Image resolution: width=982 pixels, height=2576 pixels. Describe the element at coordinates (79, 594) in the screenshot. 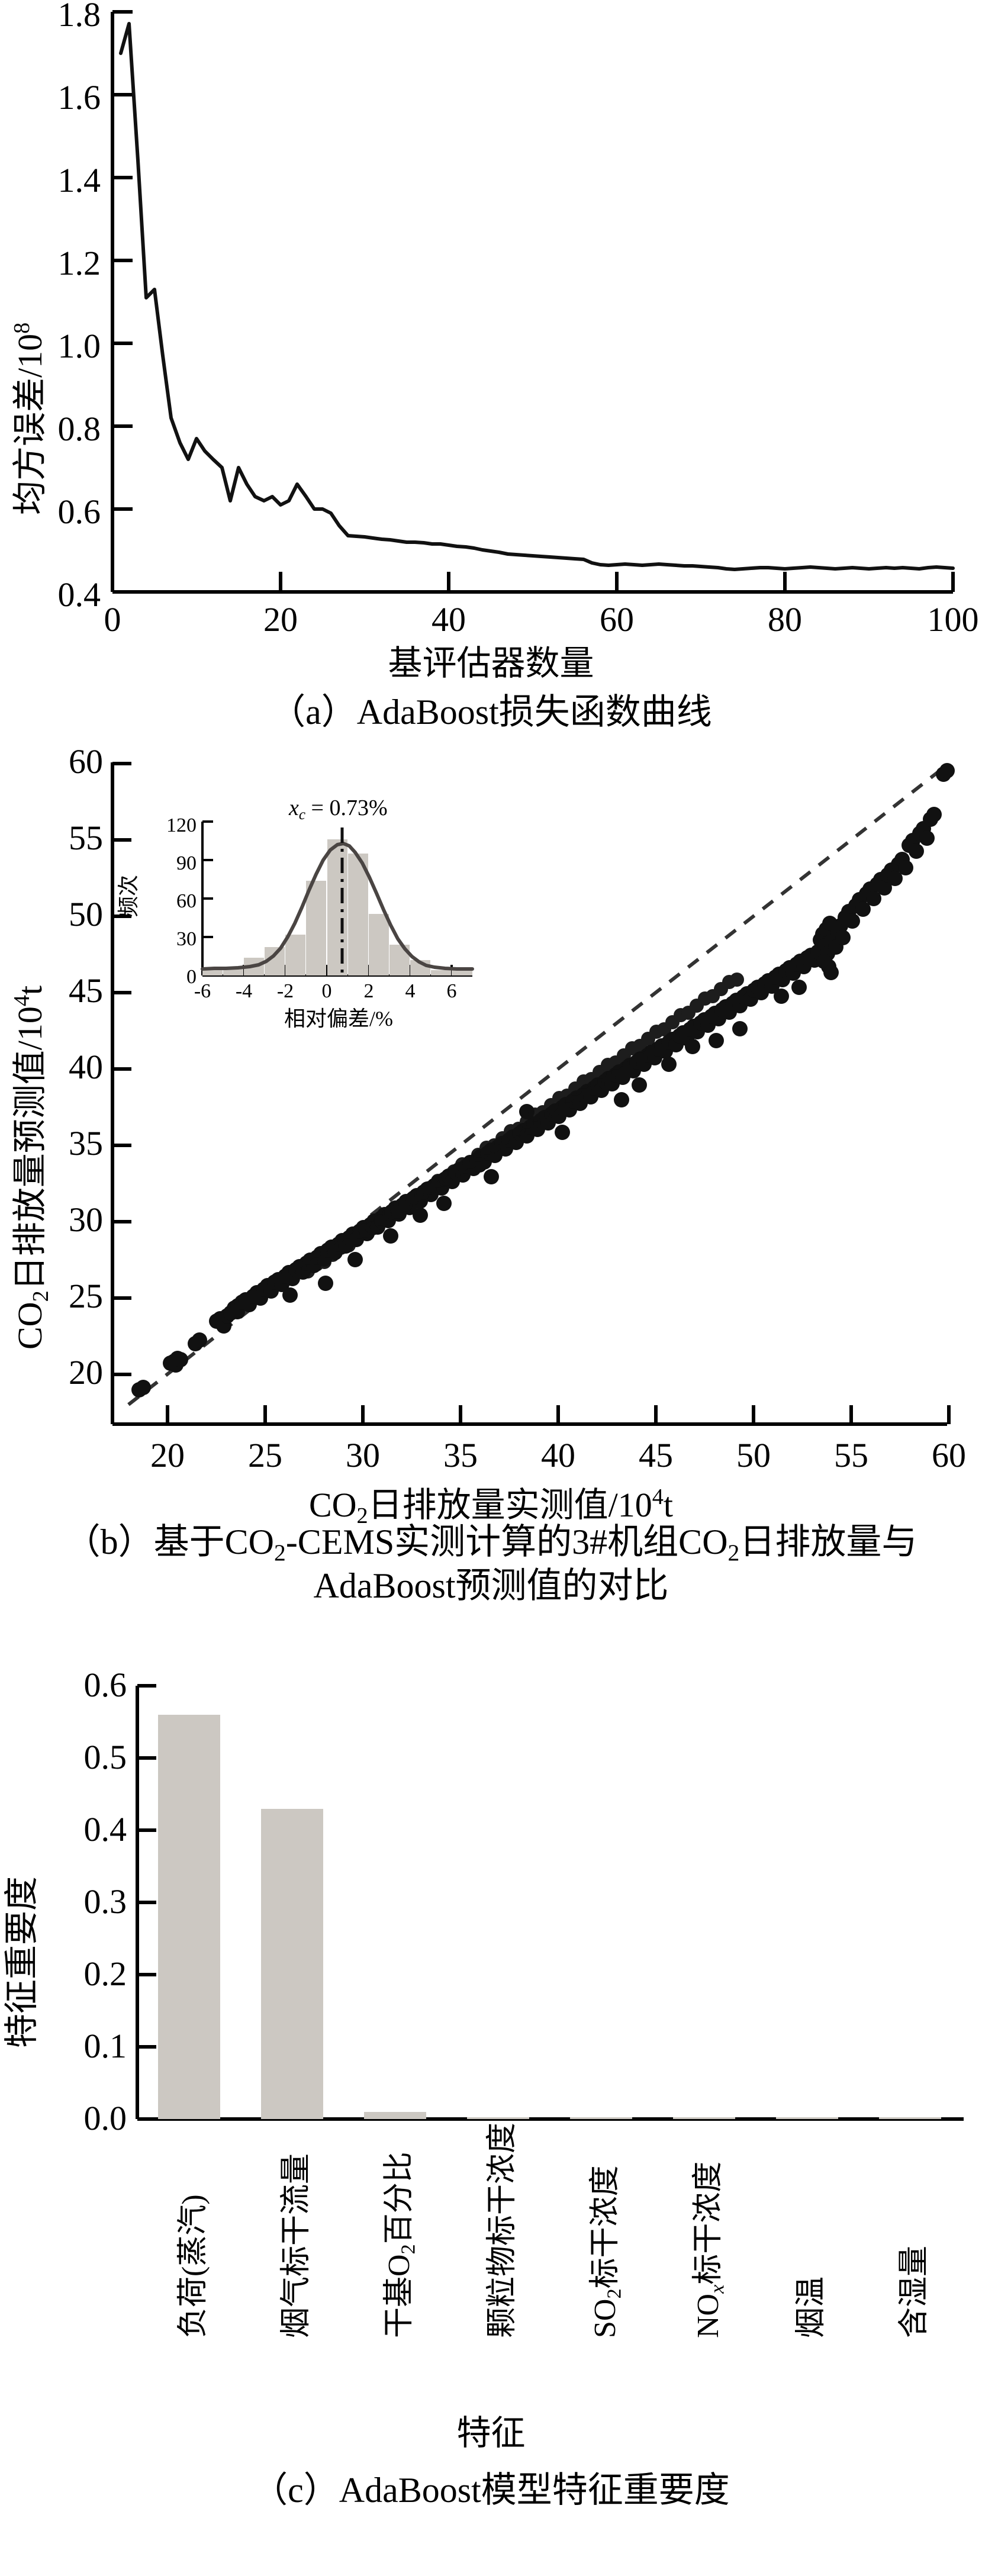

I see `panel-a-ytick-0.4: 0.4` at that location.